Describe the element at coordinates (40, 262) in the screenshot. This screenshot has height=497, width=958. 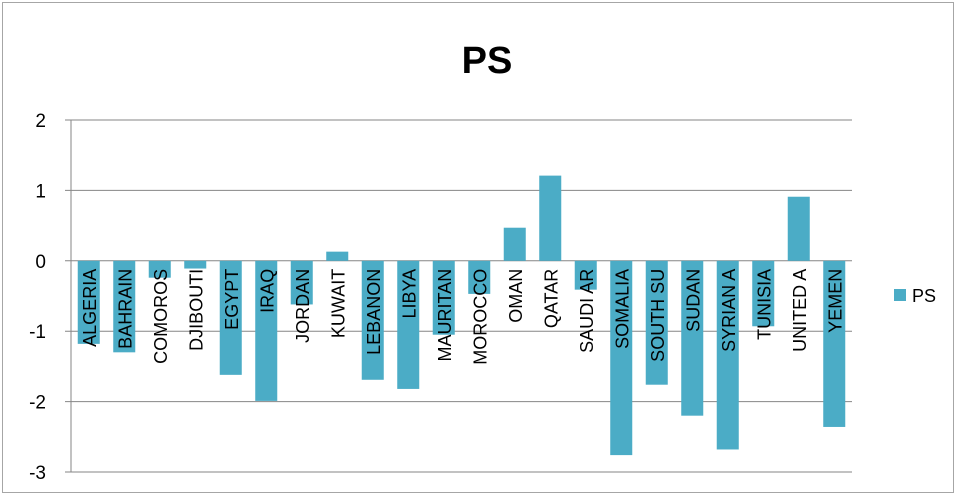
I see `y-tick-label: 0` at that location.